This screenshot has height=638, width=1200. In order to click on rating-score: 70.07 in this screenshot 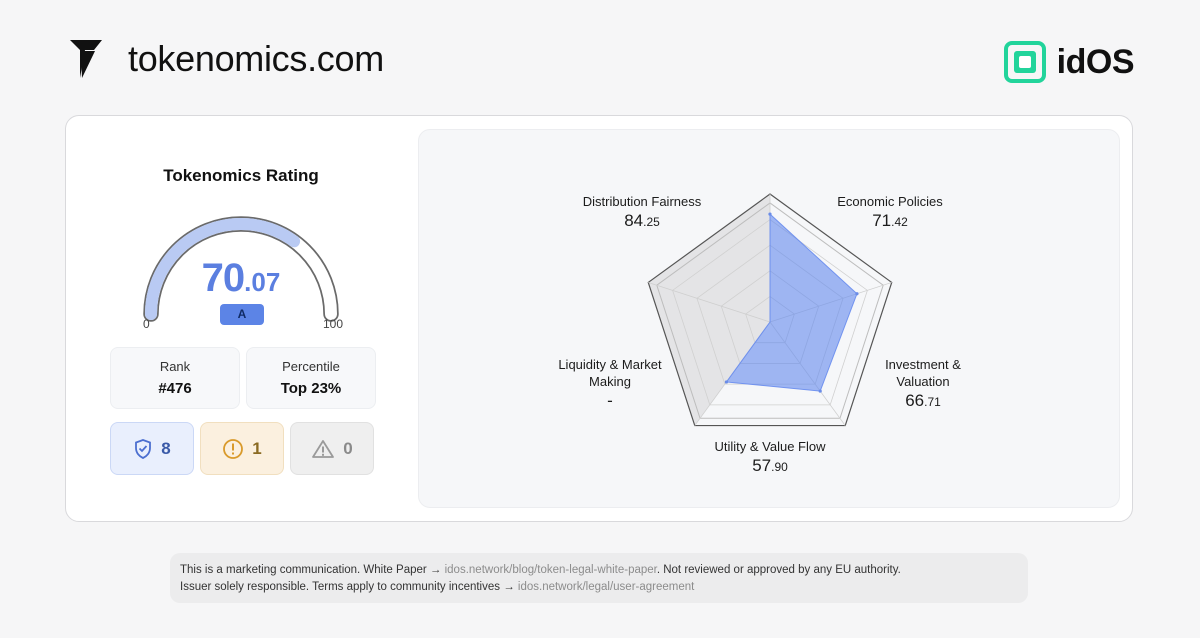, I will do `click(241, 278)`.